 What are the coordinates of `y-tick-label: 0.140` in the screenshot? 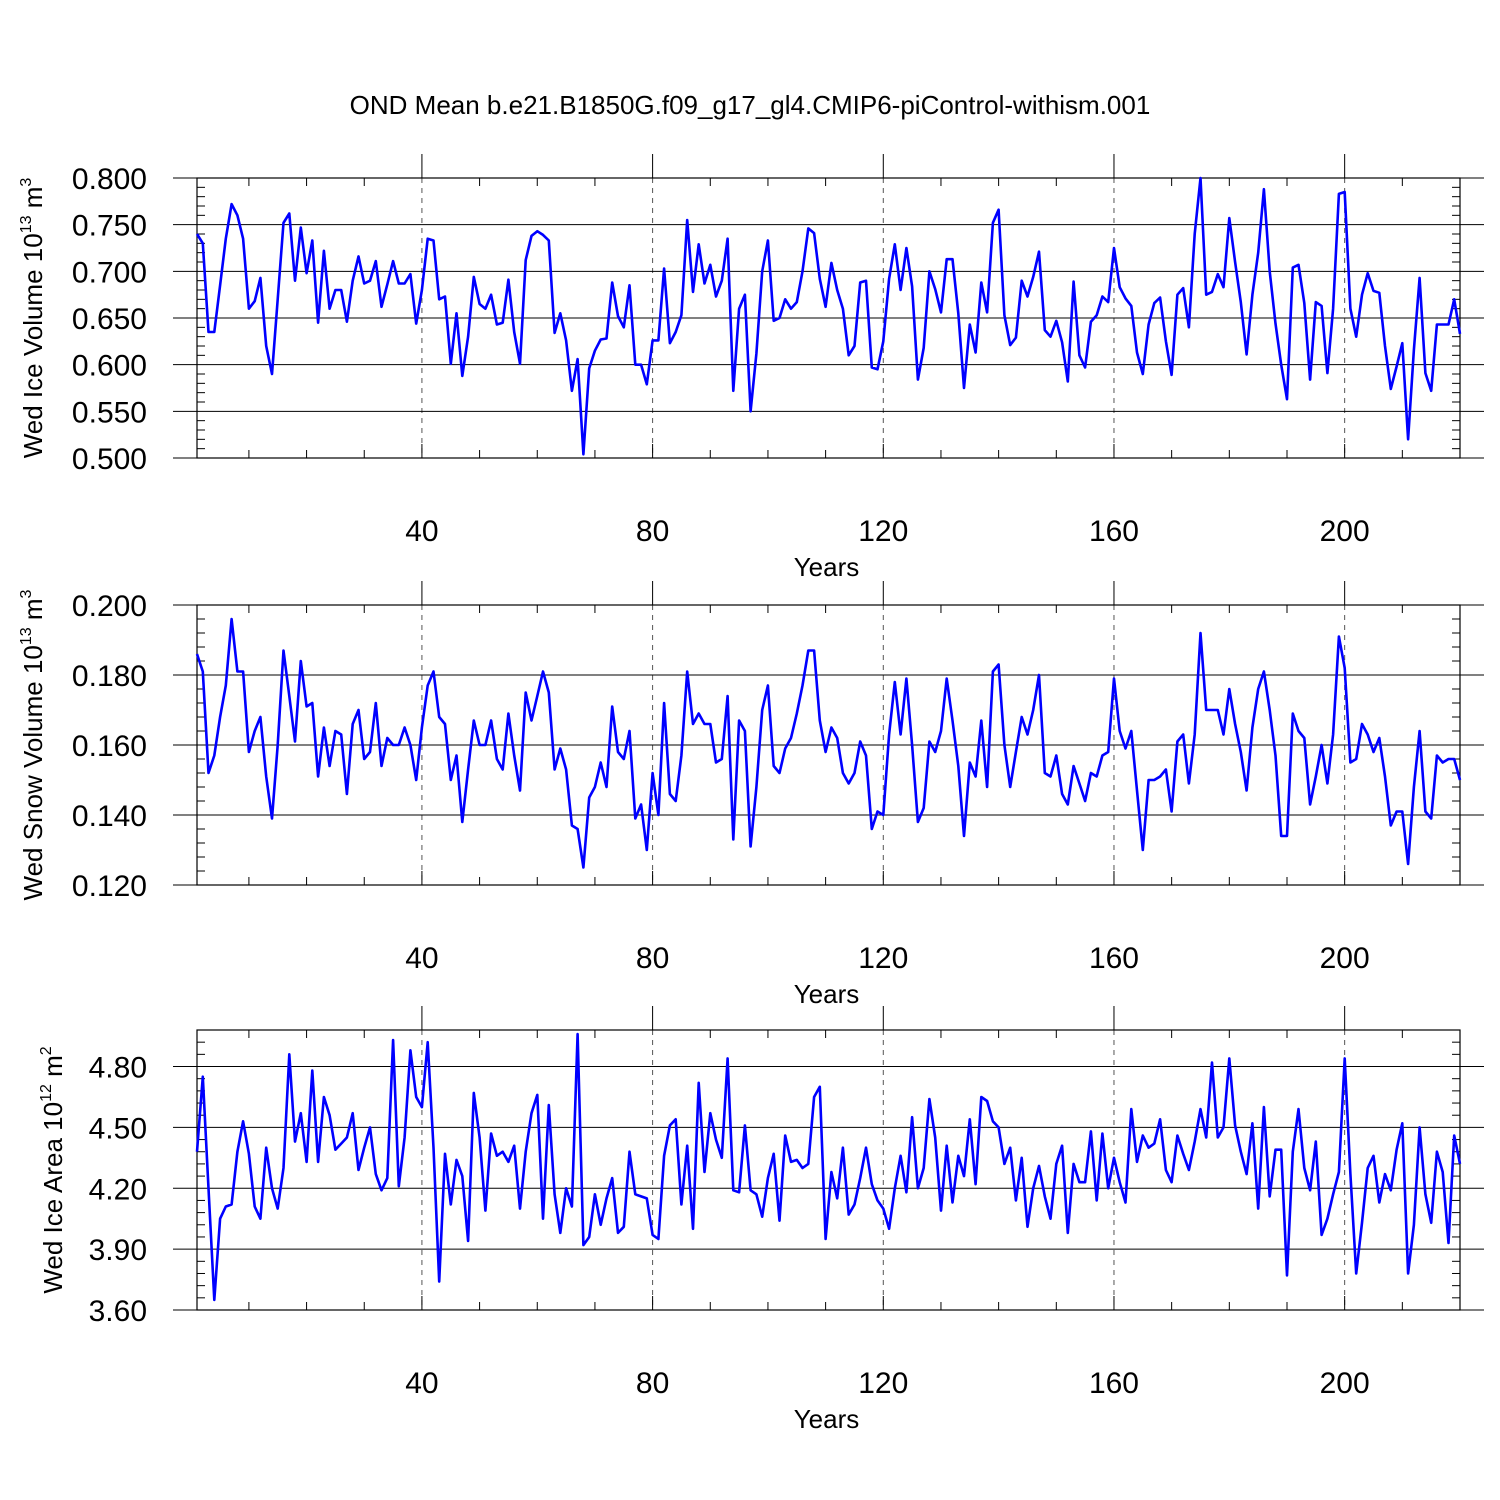 It's located at (109, 816).